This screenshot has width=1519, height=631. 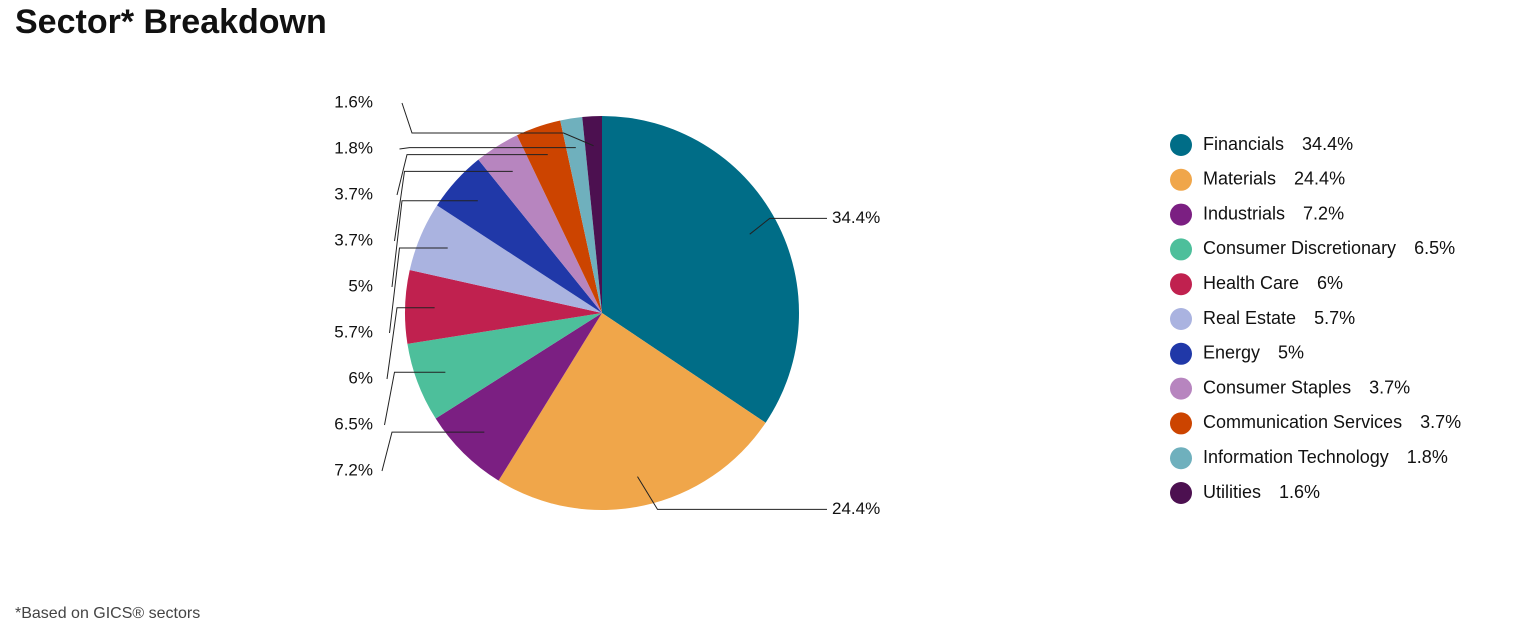 I want to click on legend-label: Consumer Staples, so click(x=1277, y=387).